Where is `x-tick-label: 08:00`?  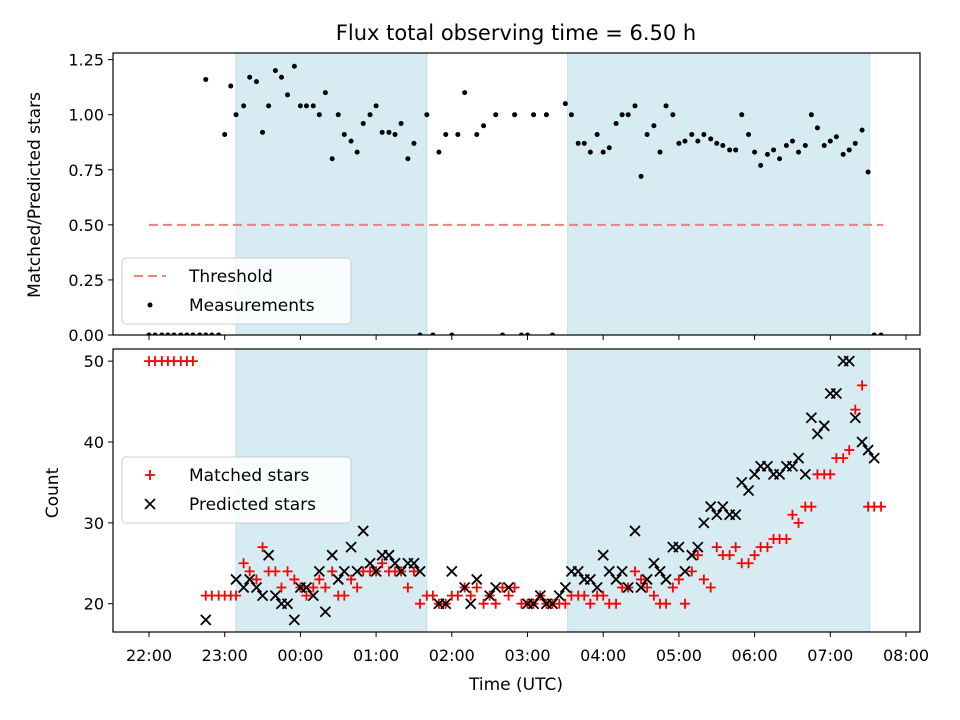 x-tick-label: 08:00 is located at coordinates (906, 655).